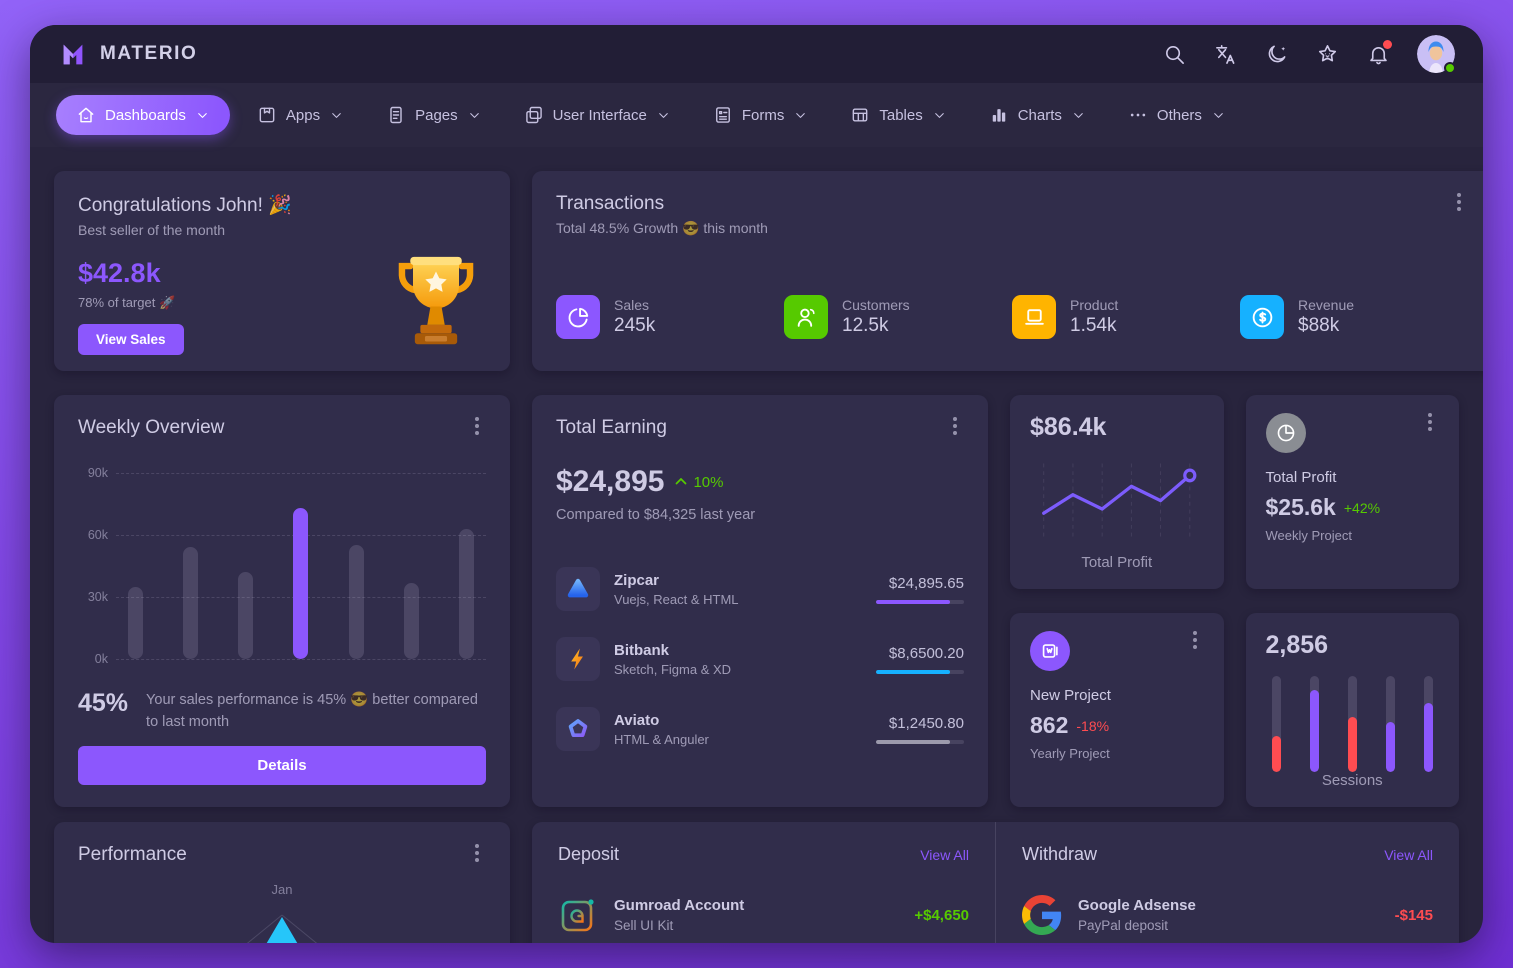 Image resolution: width=1513 pixels, height=968 pixels. Describe the element at coordinates (1093, 725) in the screenshot. I see `new-project-growth: -18%` at that location.